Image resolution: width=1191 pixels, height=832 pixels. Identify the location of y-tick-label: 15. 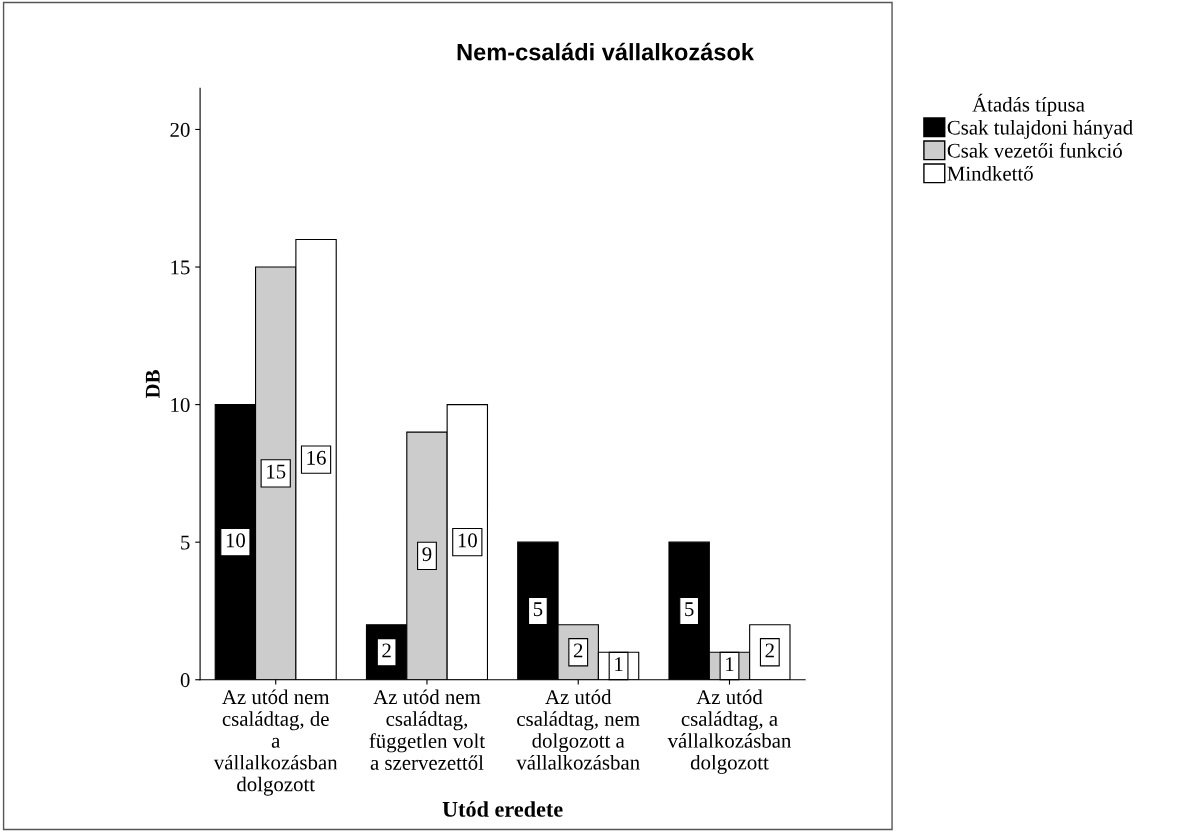
(180, 267).